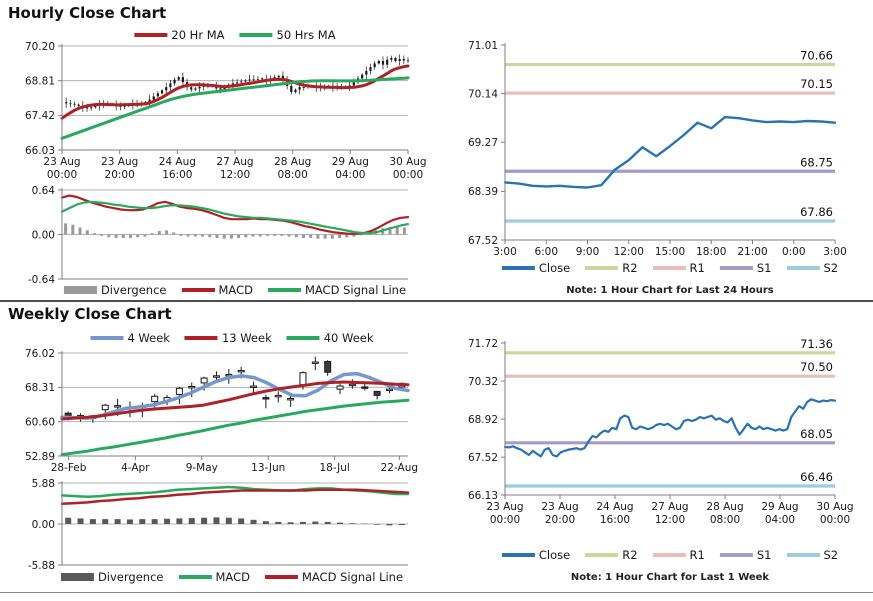  I want to click on legend-label: MACD, so click(235, 290).